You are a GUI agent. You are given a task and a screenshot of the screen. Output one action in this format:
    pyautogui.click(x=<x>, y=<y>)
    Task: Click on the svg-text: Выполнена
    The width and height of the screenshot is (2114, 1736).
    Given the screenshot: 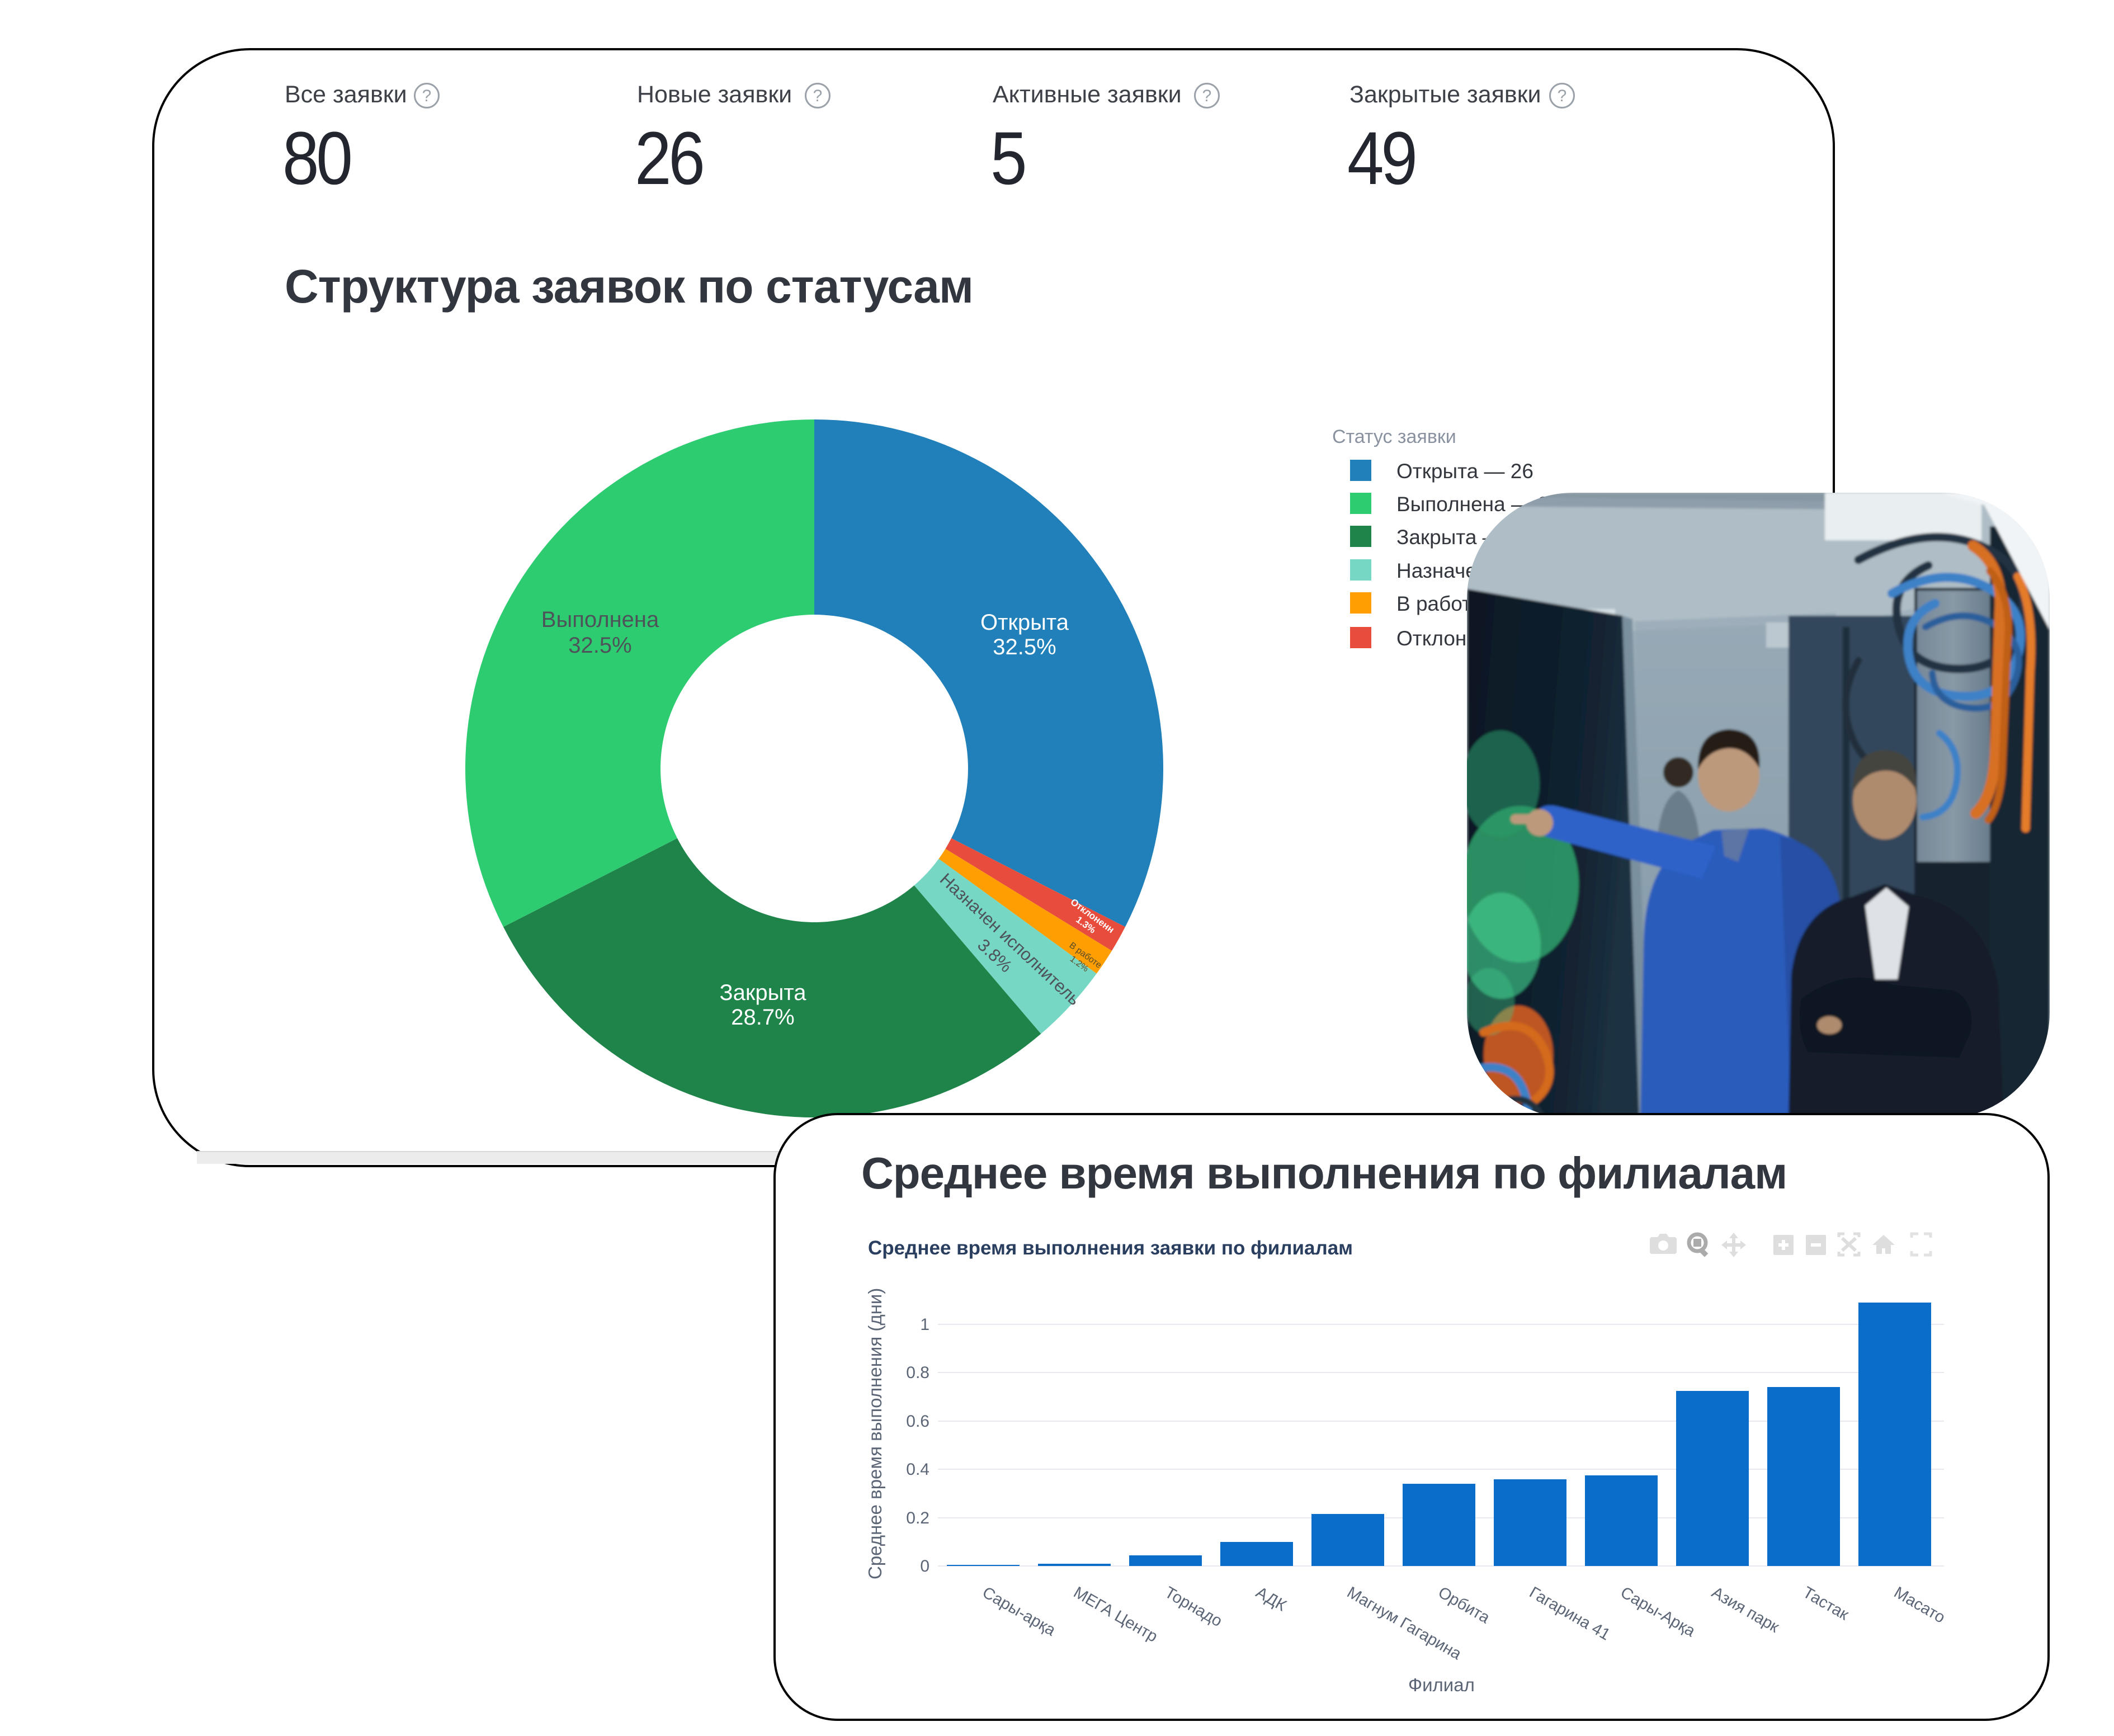 What is the action you would take?
    pyautogui.click(x=600, y=619)
    